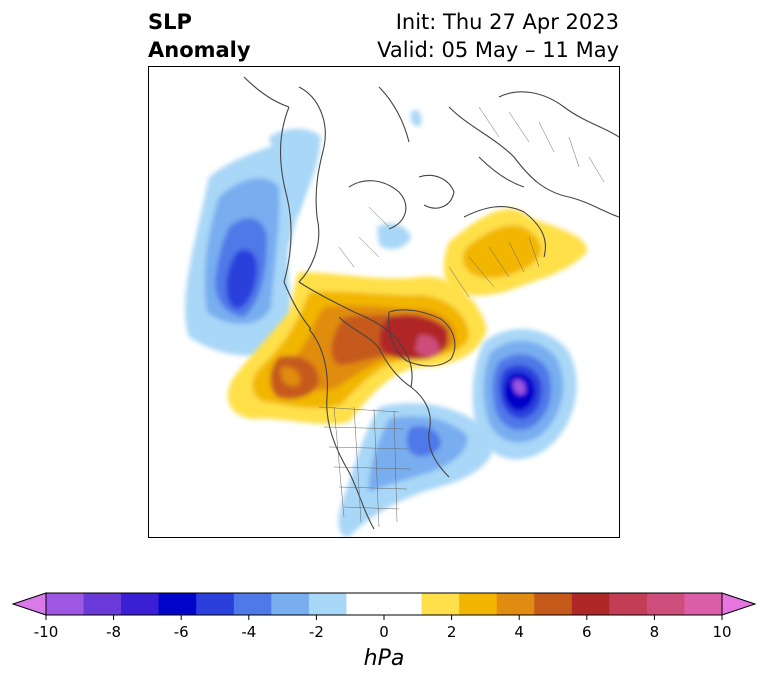 The width and height of the screenshot is (768, 684). I want to click on negative-anomaly-north-atlantic, so click(524, 394).